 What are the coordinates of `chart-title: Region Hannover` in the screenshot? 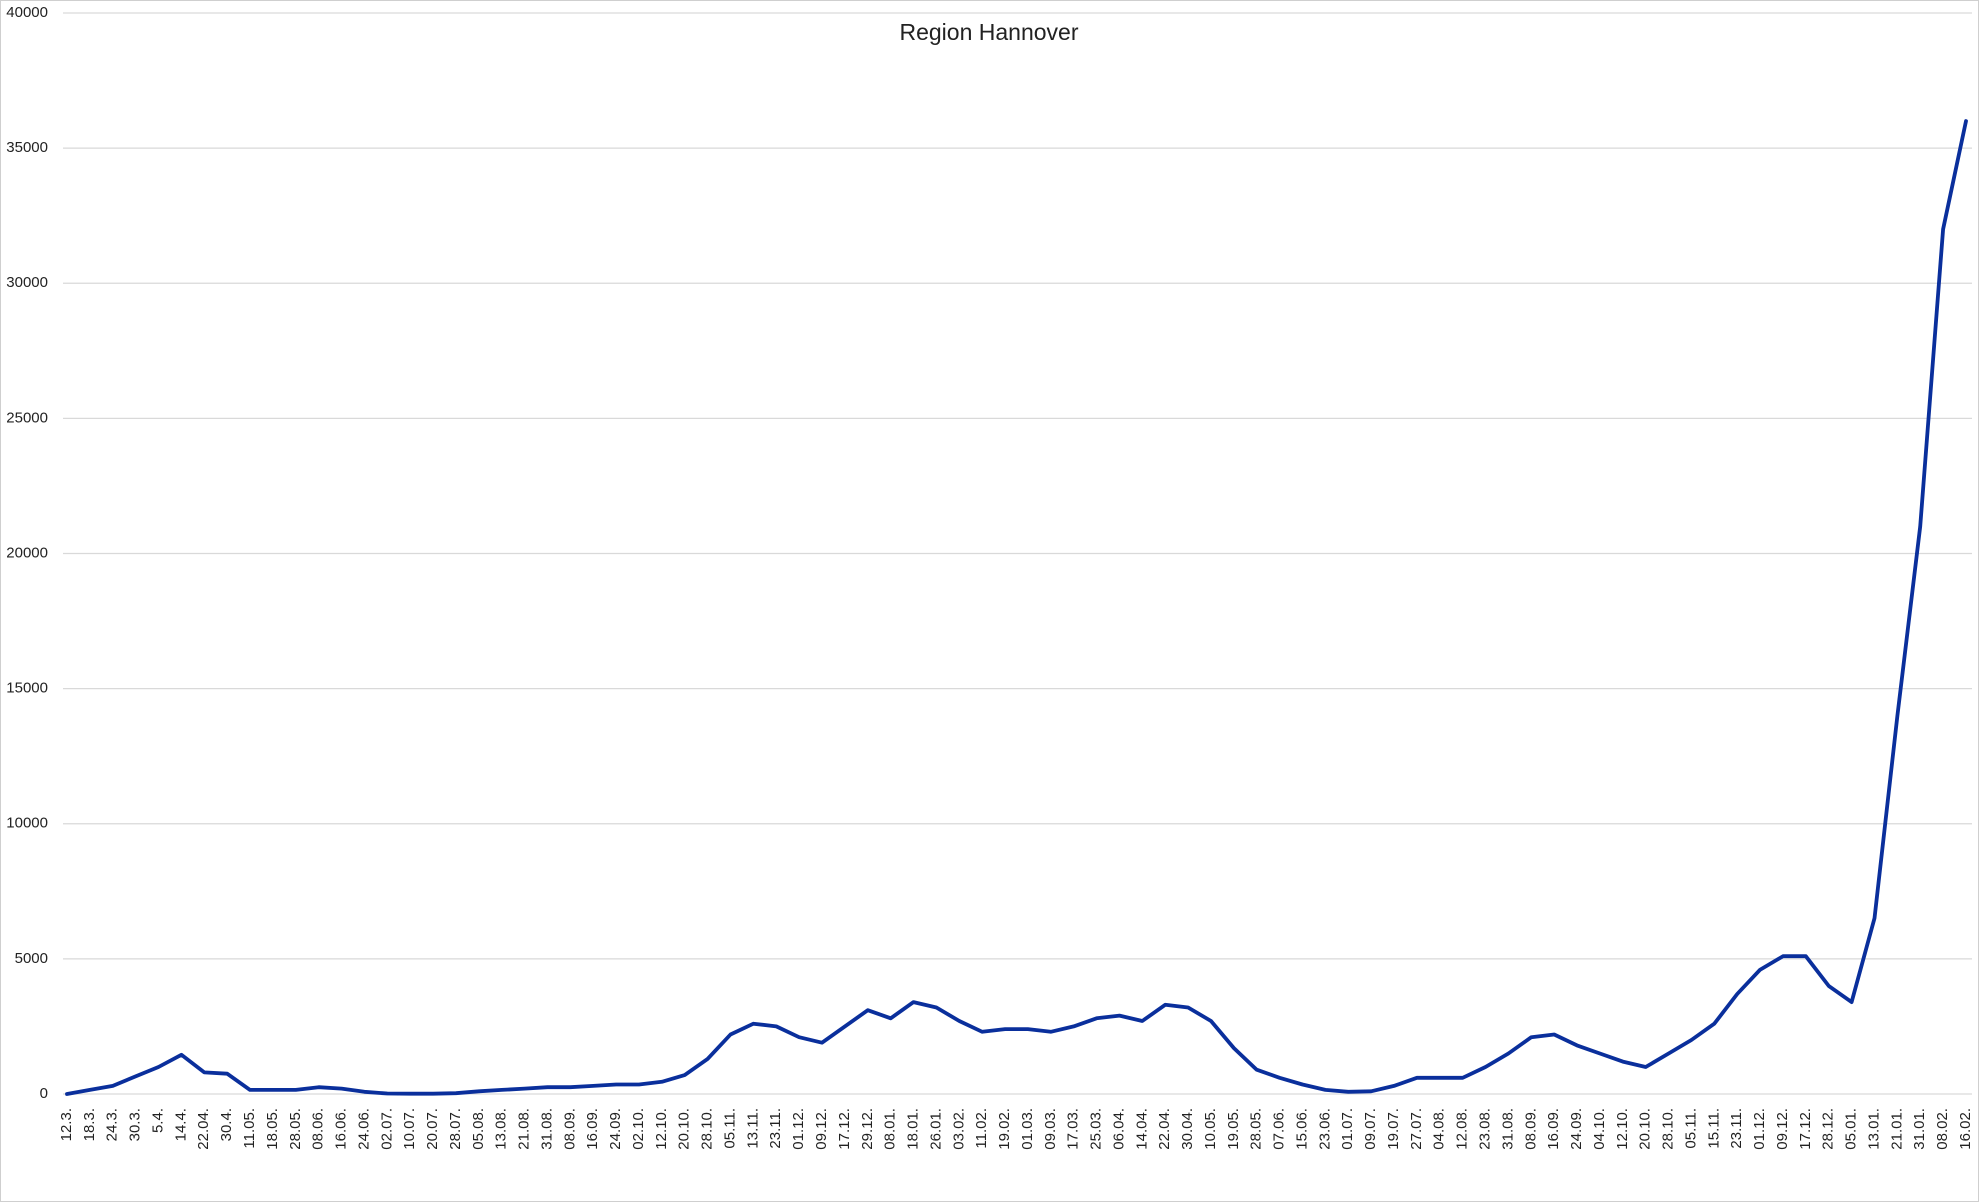 It's located at (988, 32).